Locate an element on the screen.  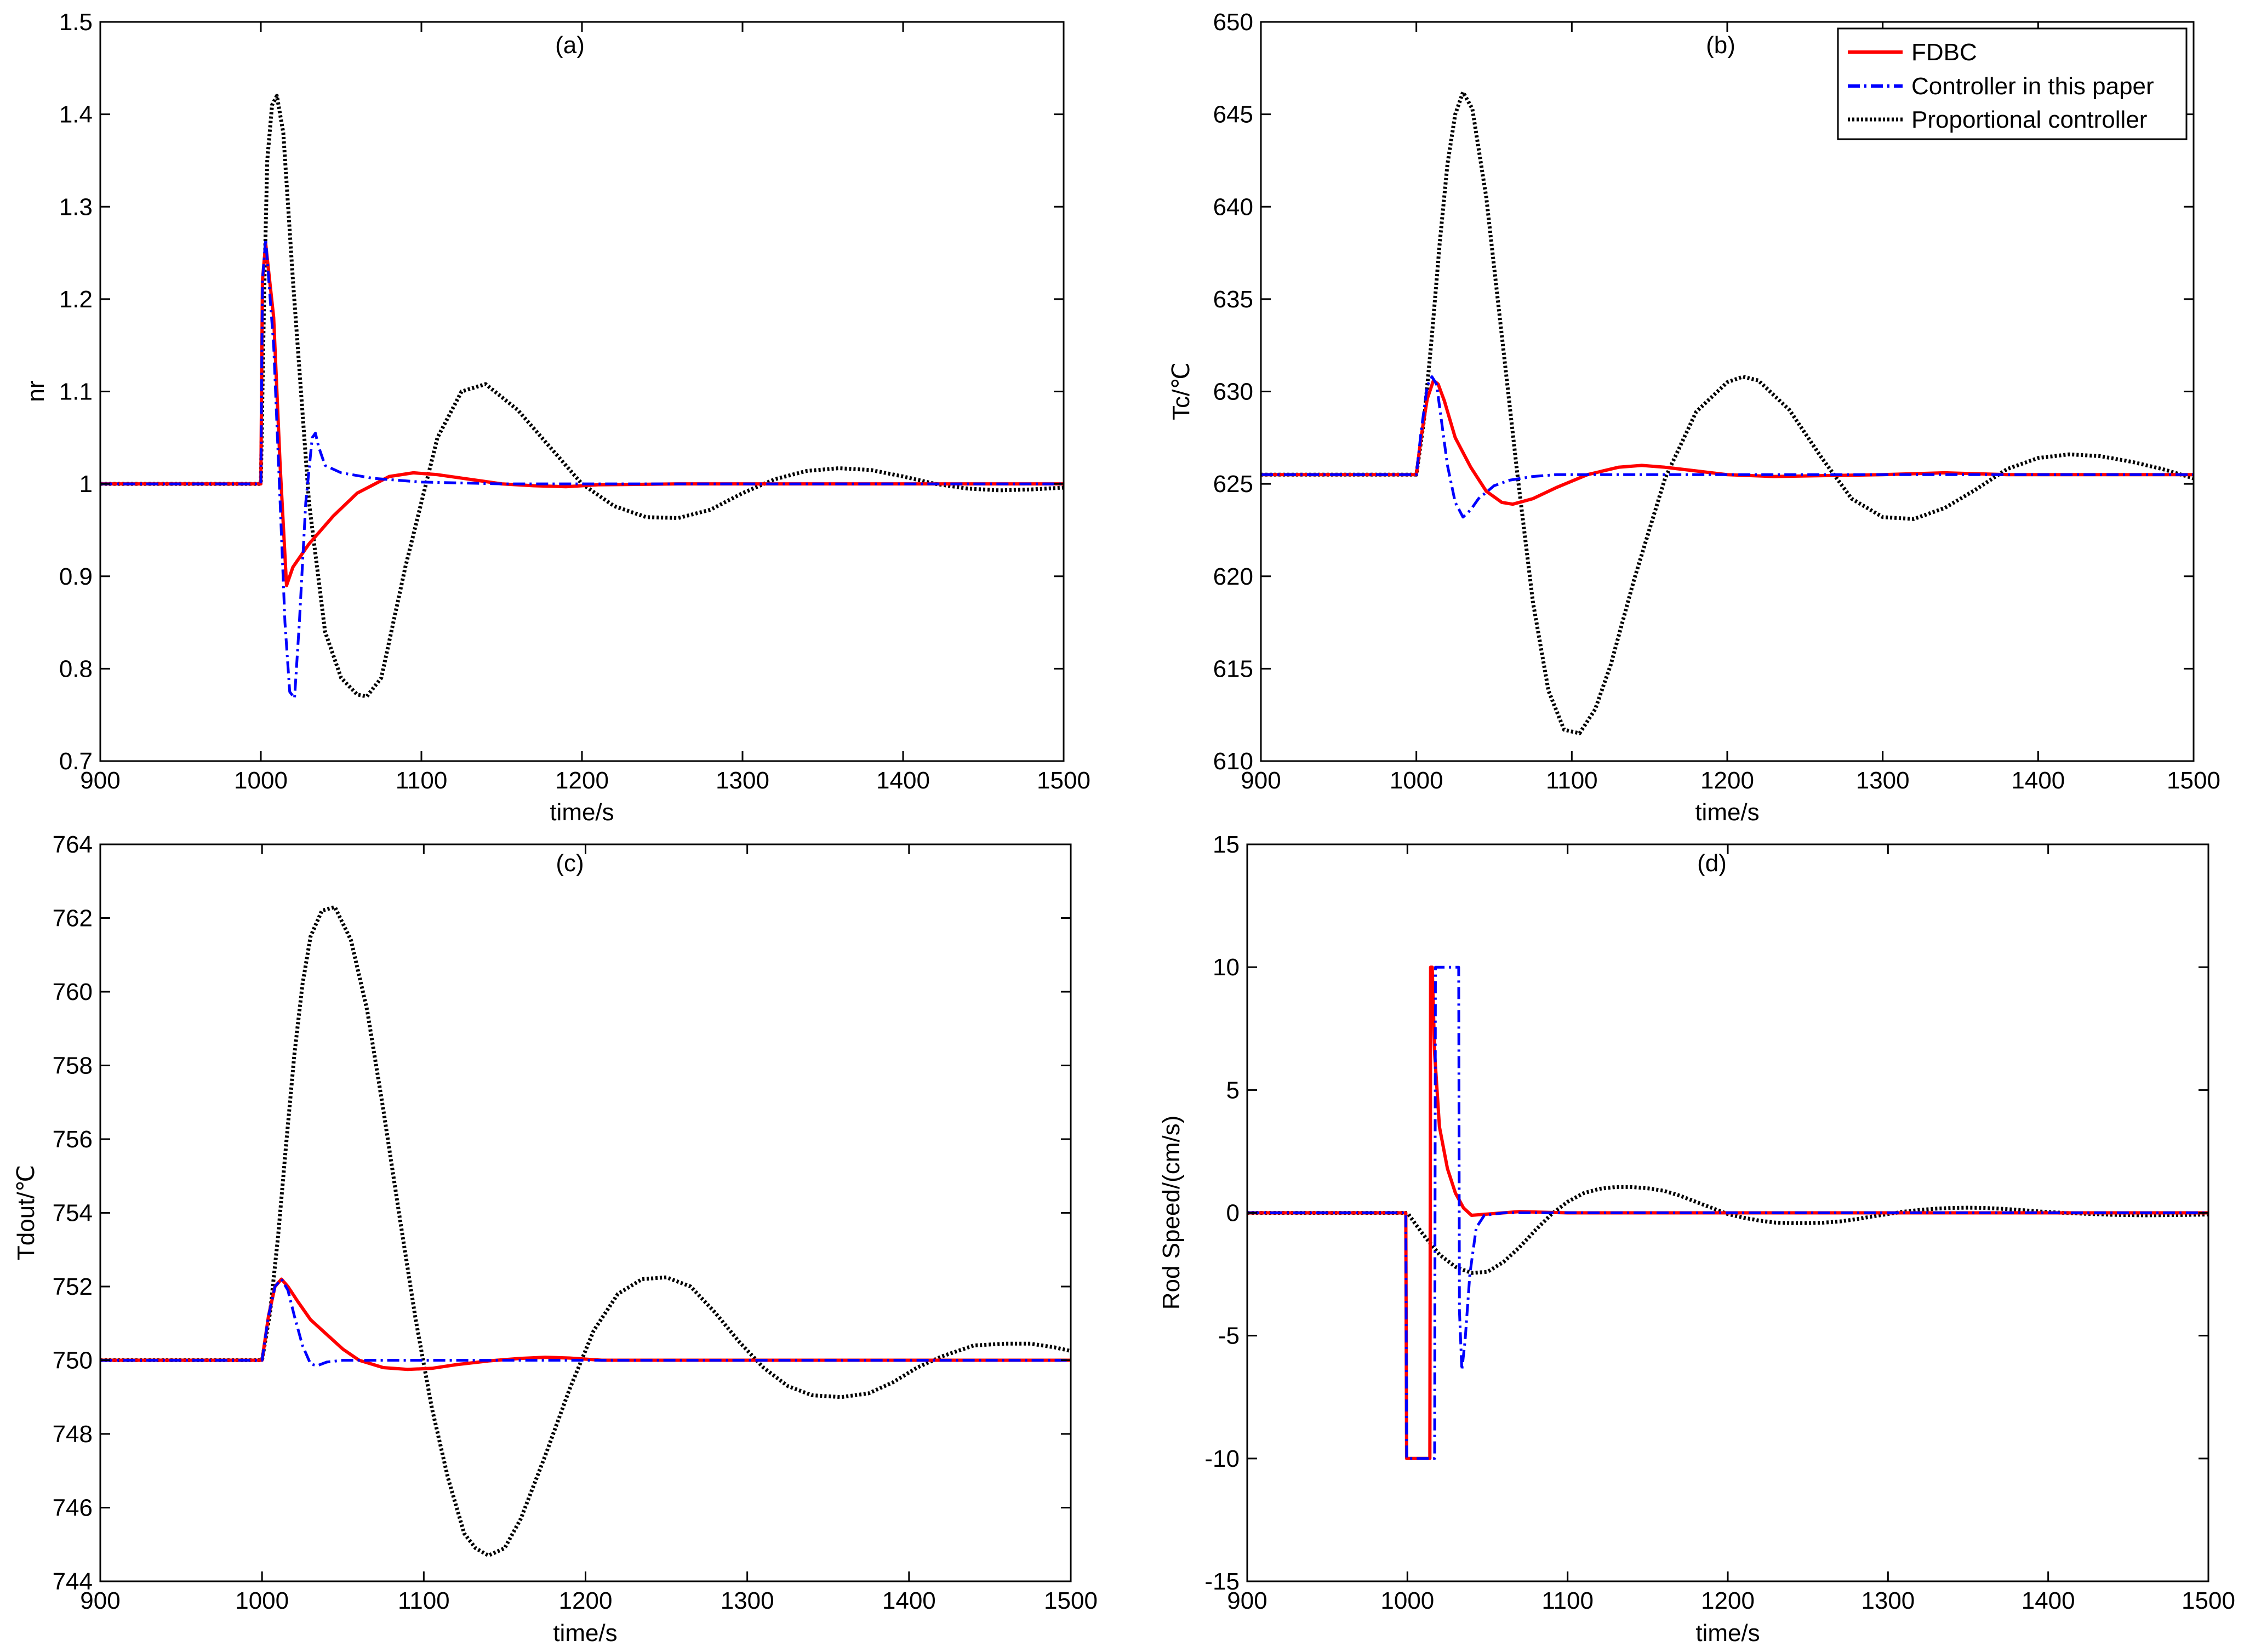
panel-a-ylabel: nr is located at coordinates (35, 391).